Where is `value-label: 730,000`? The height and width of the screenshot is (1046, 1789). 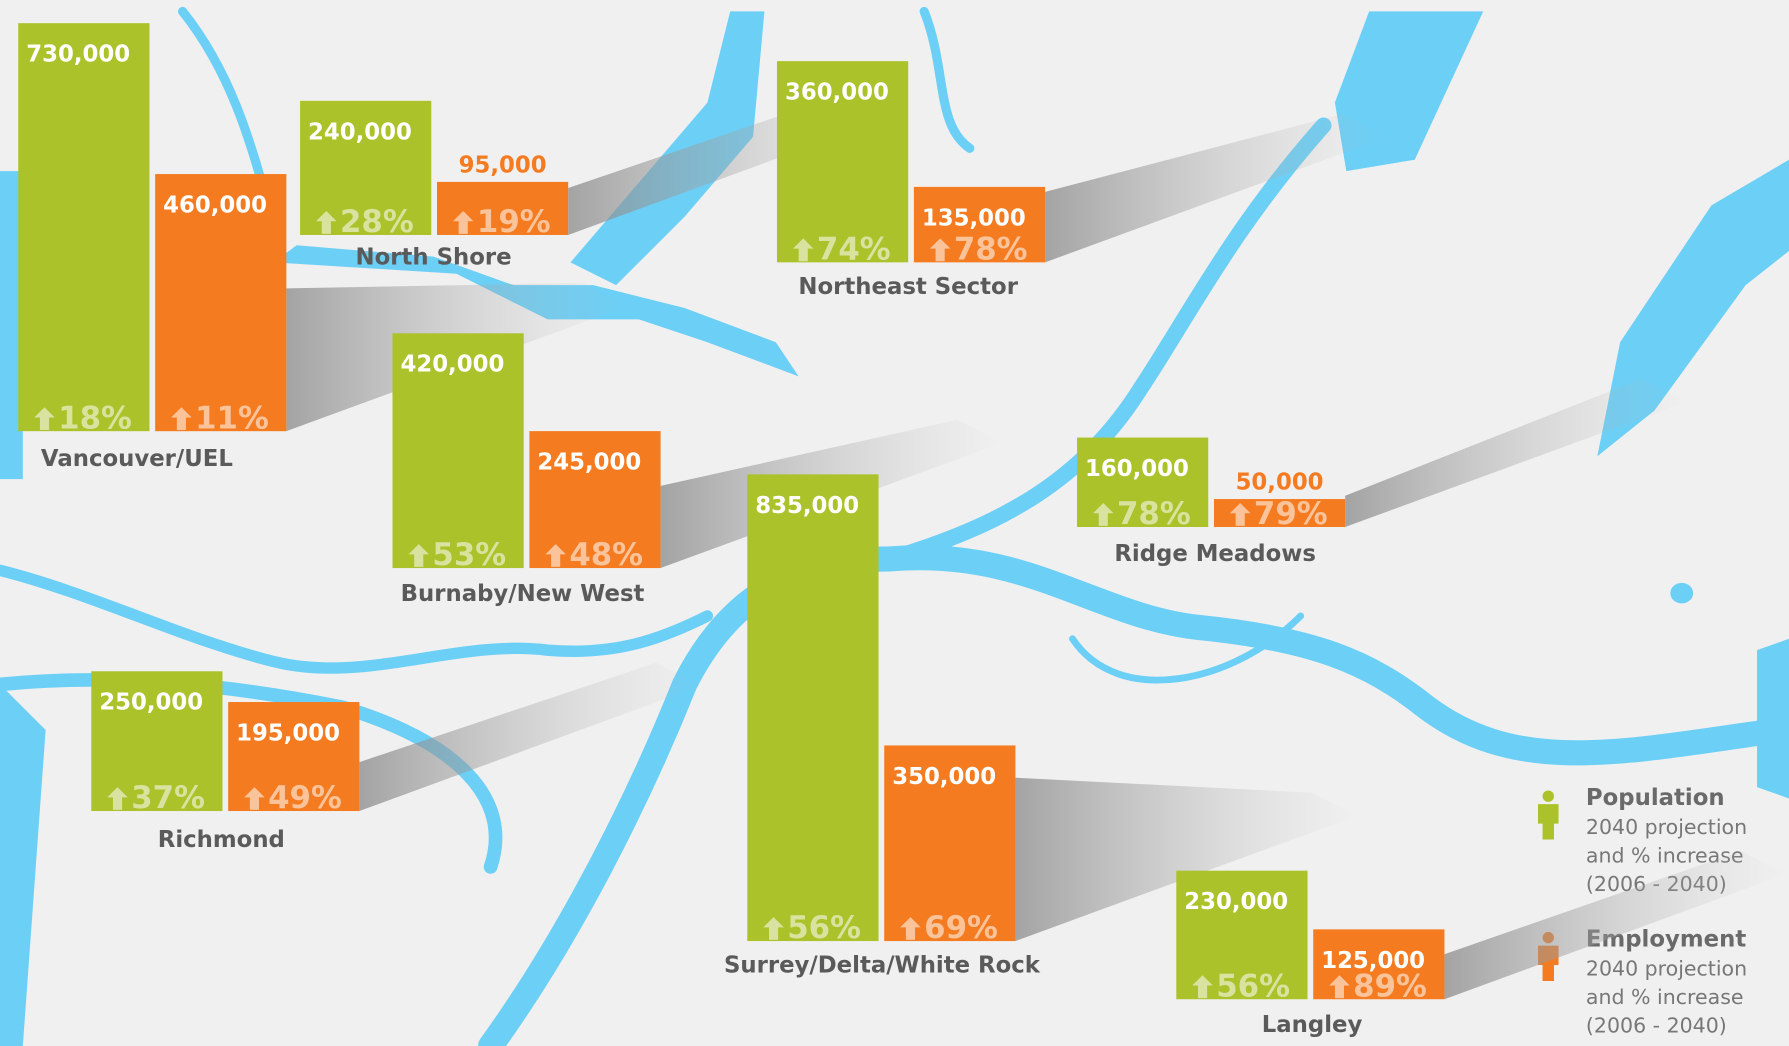
value-label: 730,000 is located at coordinates (78, 55).